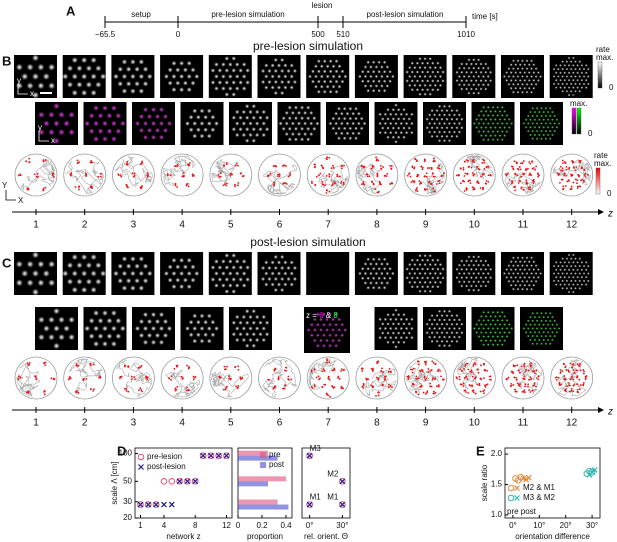 Image resolution: width=617 pixels, height=542 pixels. I want to click on marker-cross, so click(141, 467).